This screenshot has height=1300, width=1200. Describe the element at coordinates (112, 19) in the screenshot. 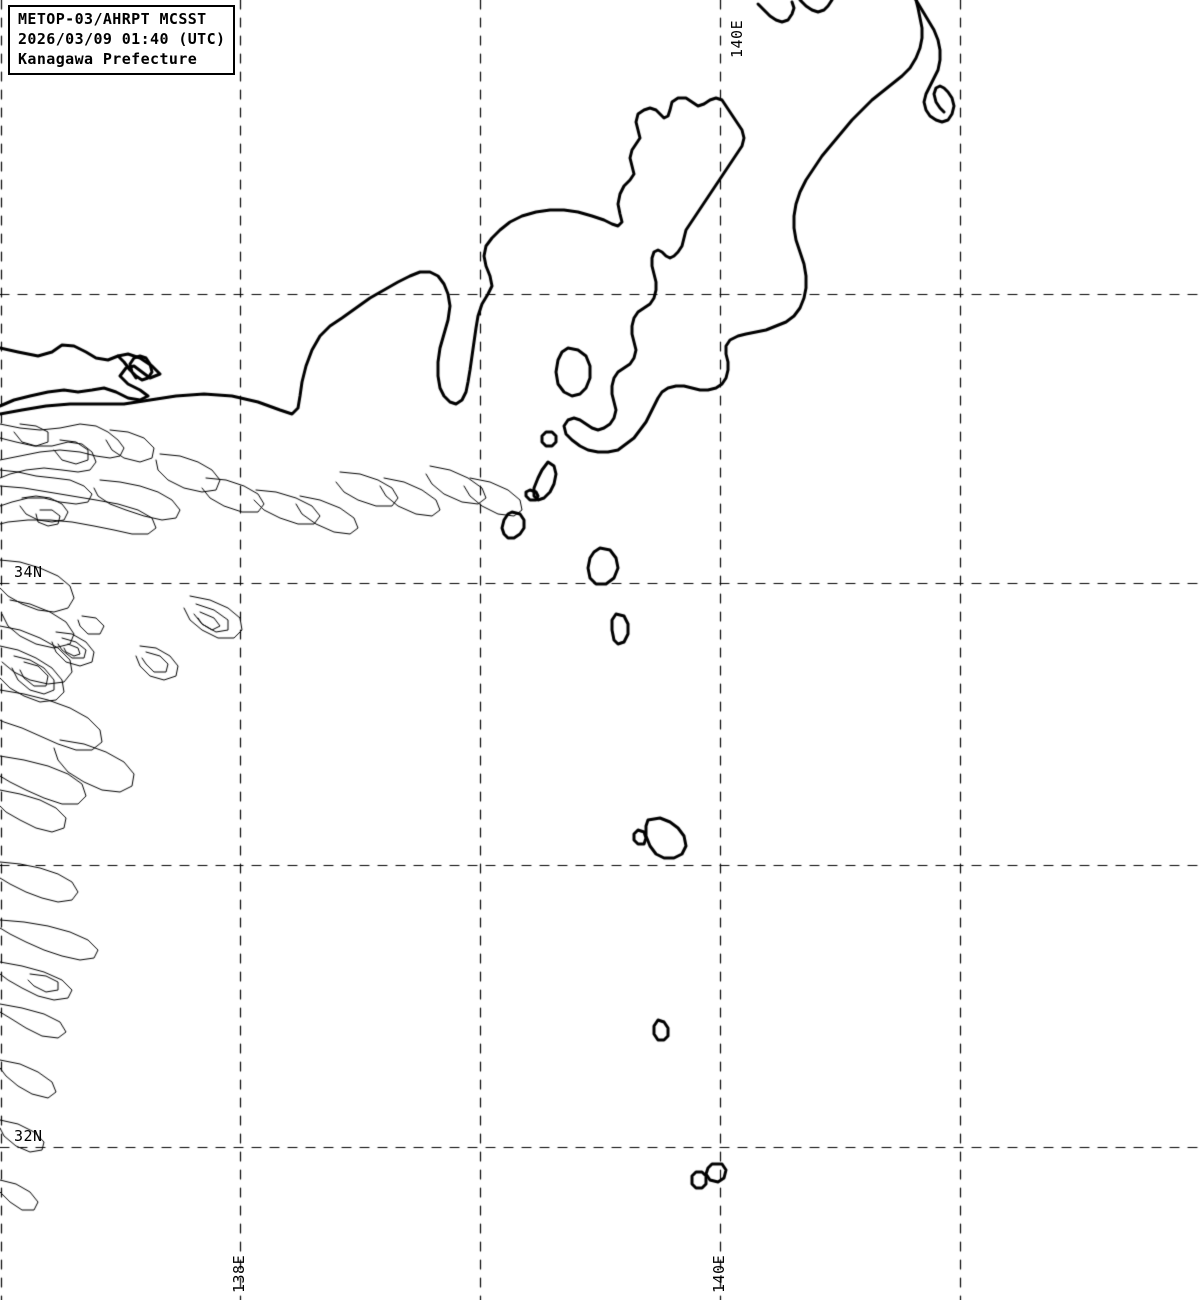

I see `product-title-line: METOP-03/AHRPT MCSST` at that location.